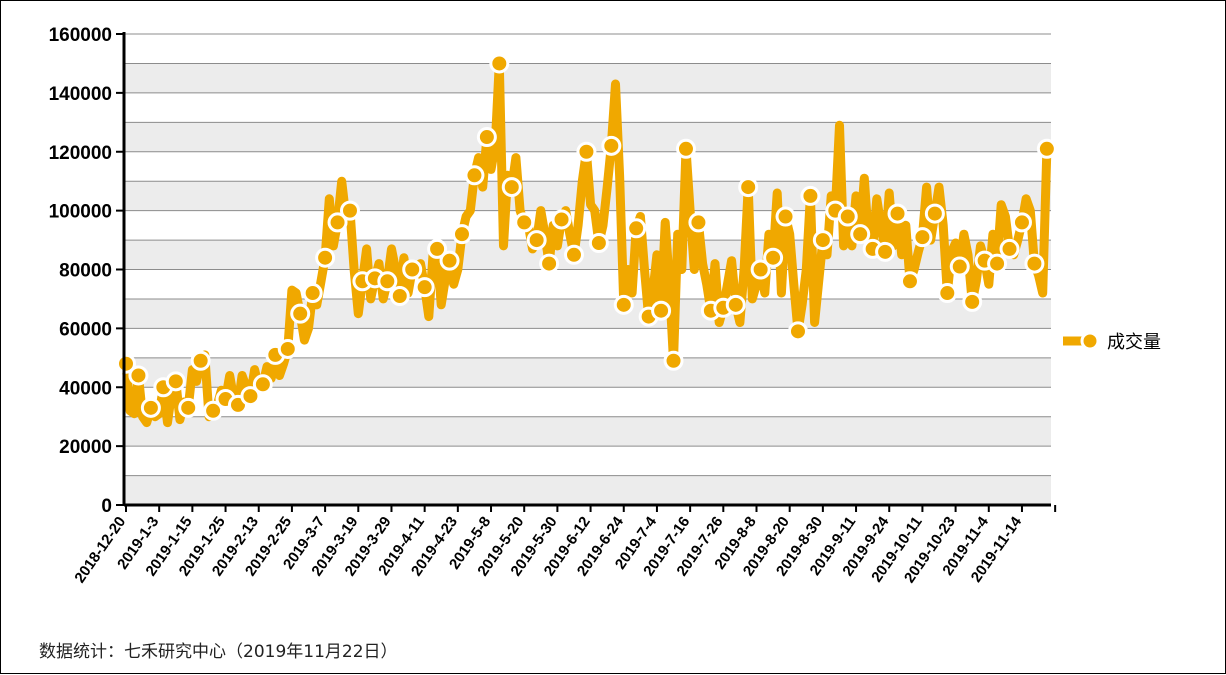 Image resolution: width=1226 pixels, height=675 pixels. I want to click on x-tick-label: 2018-12-20, so click(100, 550).